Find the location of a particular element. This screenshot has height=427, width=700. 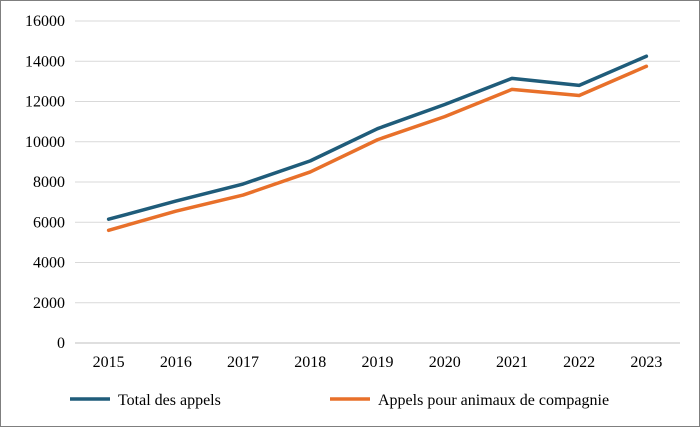

y-axis-tick-labels: 0 2000 4000 6000 8000 10000 12000 14000 16000 is located at coordinates (45, 182).